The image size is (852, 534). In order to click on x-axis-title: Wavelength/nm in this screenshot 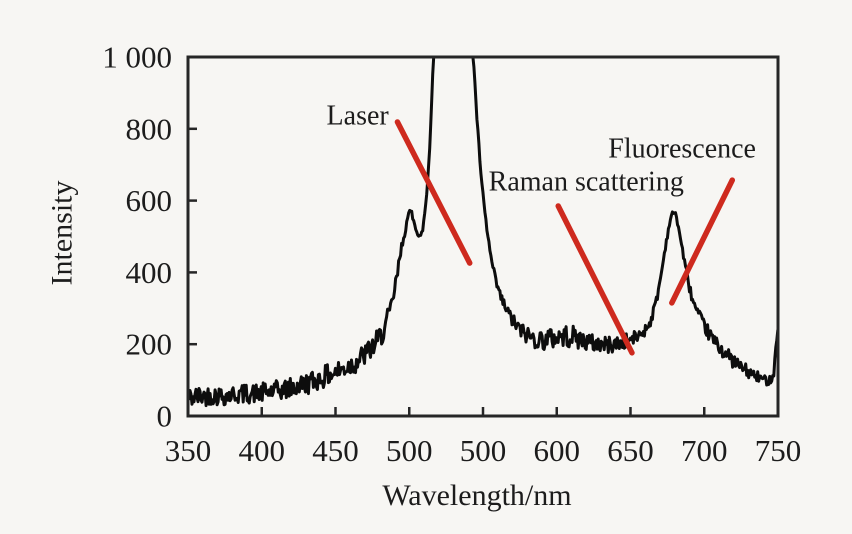, I will do `click(476, 495)`.